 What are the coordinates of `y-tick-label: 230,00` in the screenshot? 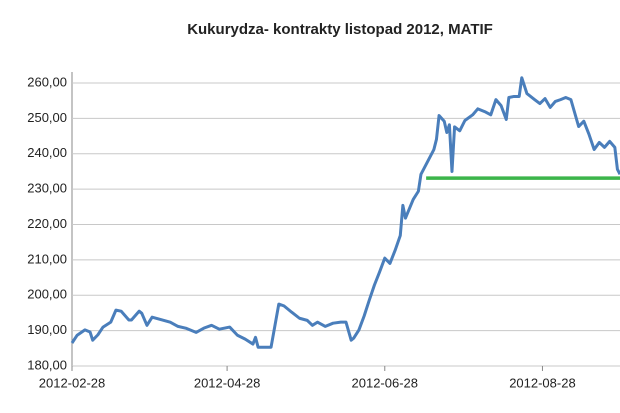 It's located at (47, 188).